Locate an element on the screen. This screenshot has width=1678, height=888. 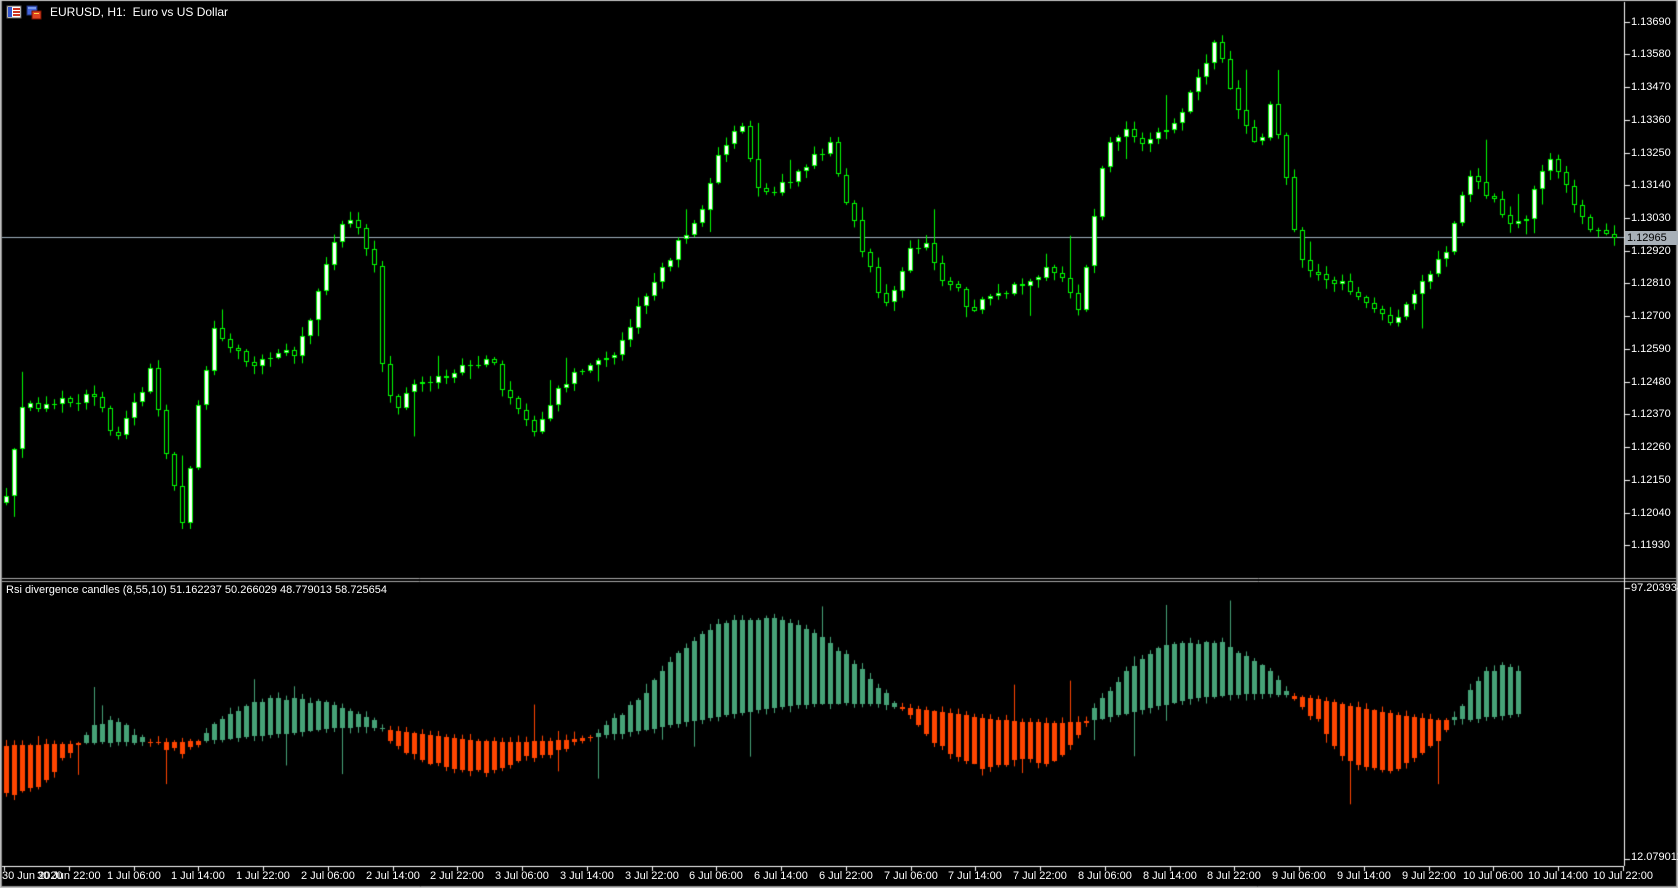
price-axis-label: 1.13250 is located at coordinates (1651, 153).